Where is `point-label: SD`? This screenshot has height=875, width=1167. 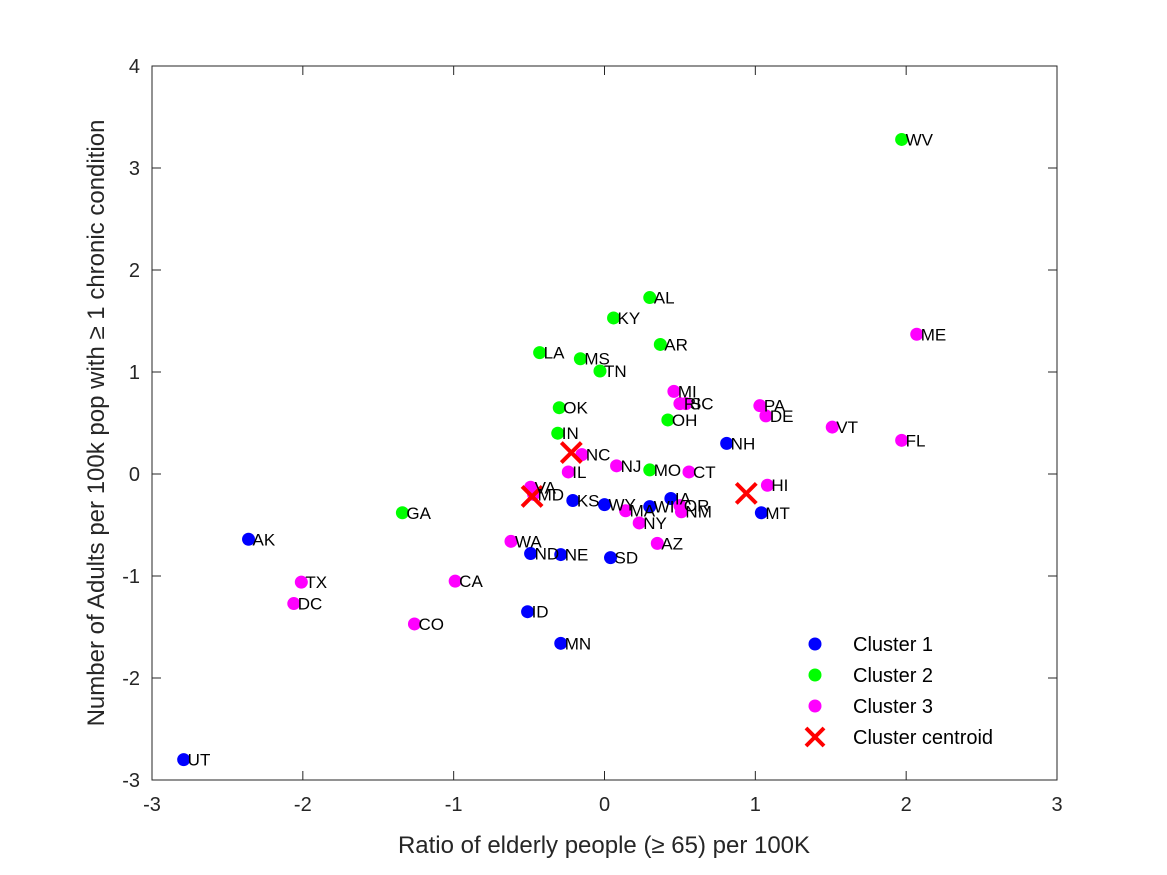
point-label: SD is located at coordinates (627, 558).